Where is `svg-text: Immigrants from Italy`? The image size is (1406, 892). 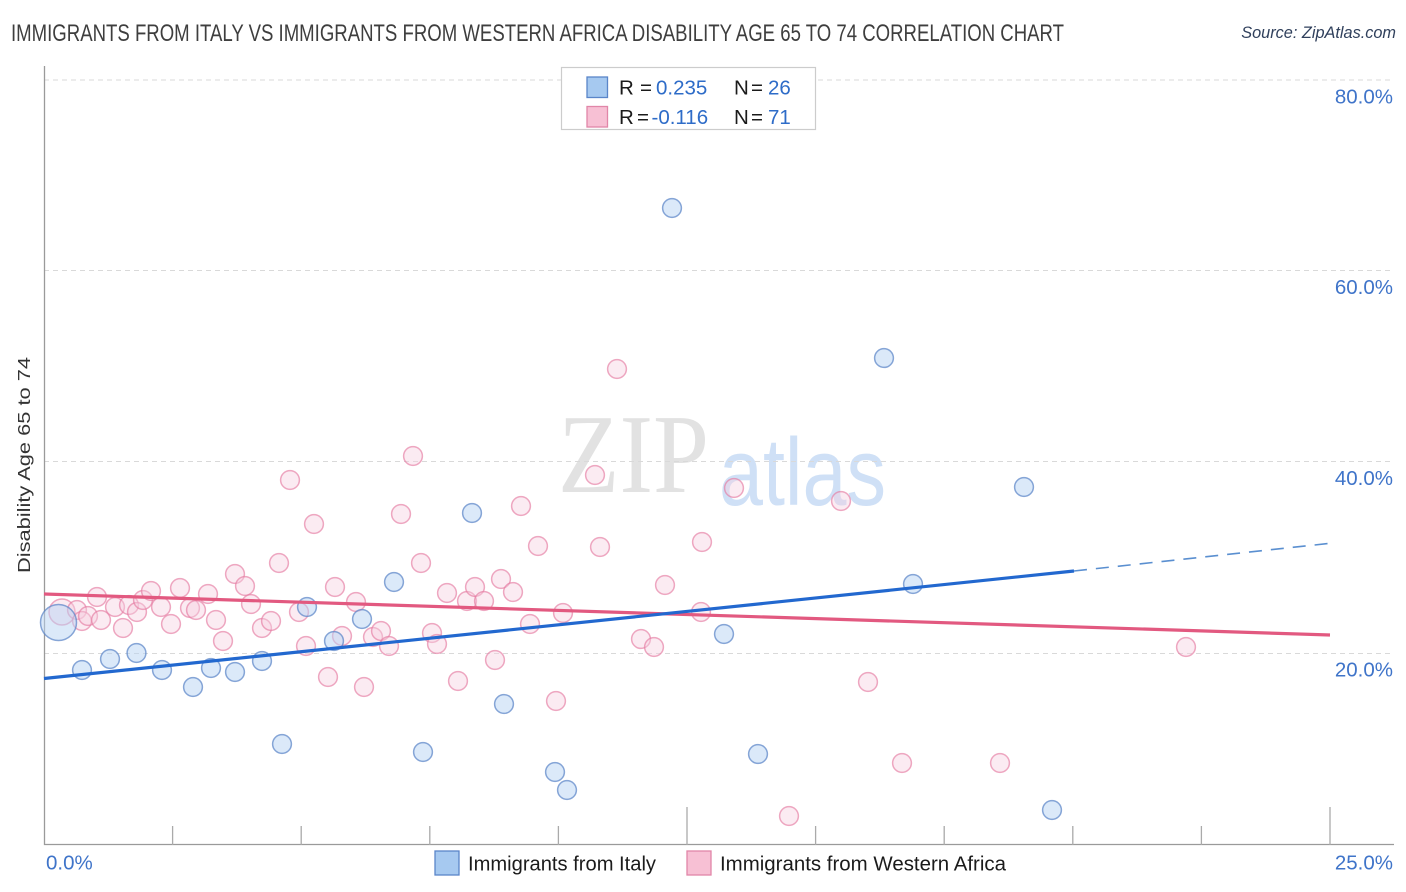
svg-text: Immigrants from Italy is located at coordinates (562, 864).